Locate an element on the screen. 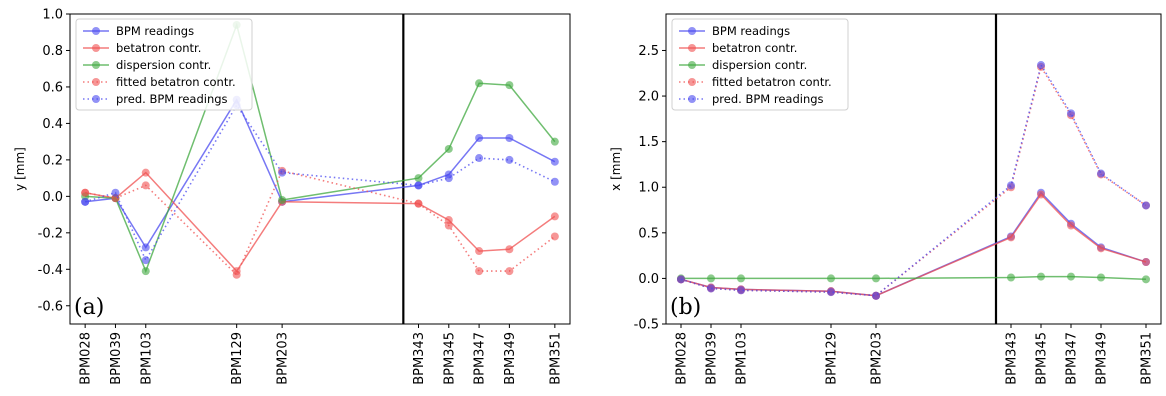 This screenshot has height=396, width=1166. x-tick-label: BPM028 is located at coordinates (86, 358).